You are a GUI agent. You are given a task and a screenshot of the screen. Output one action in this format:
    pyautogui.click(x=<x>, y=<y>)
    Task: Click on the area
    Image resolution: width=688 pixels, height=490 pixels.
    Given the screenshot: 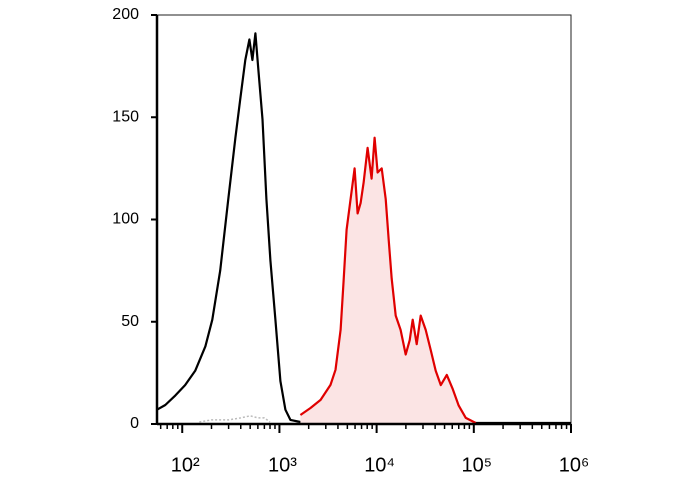 What is the action you would take?
    pyautogui.click(x=388, y=280)
    